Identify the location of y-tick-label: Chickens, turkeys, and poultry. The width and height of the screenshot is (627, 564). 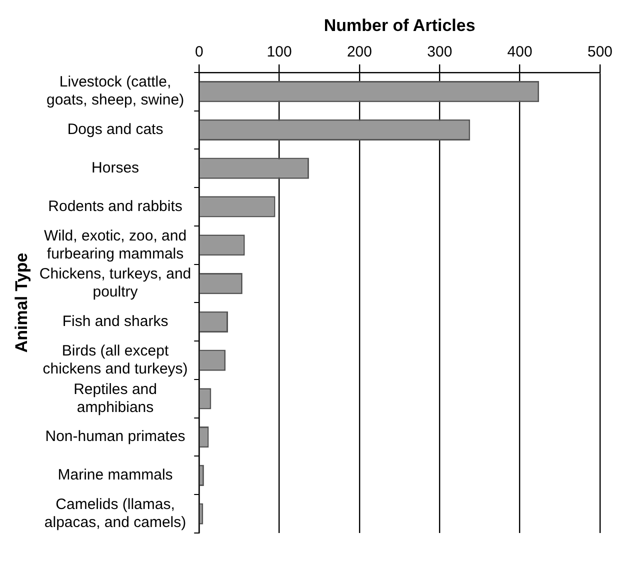
(115, 283).